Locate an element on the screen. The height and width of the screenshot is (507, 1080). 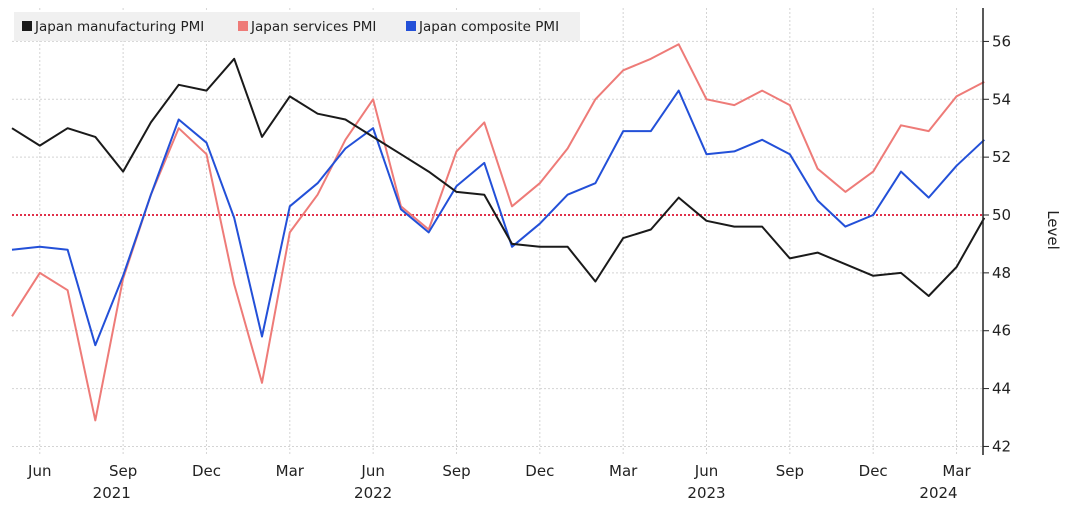
y-axis-label: Level is located at coordinates (1053, 230).